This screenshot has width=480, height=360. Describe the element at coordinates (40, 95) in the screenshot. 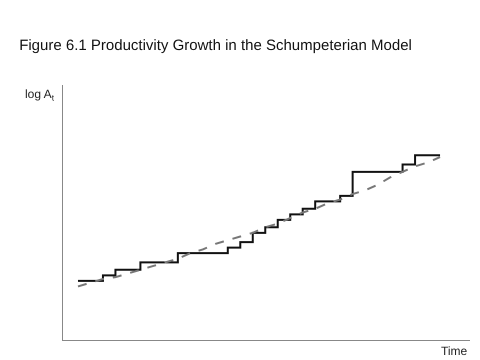

I see `y-axis-title: log A$_{t}$` at that location.